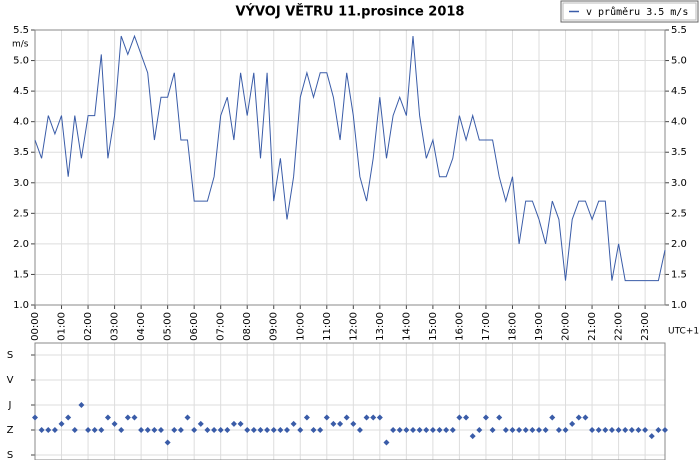  I want to click on x-tick-label: 17:00, so click(486, 326).